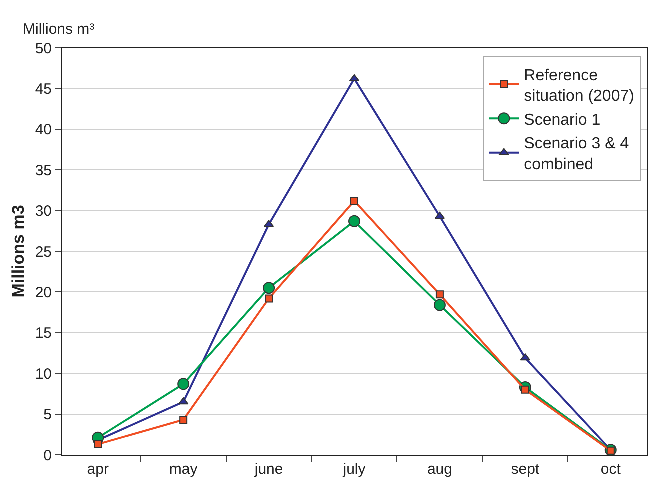 Image resolution: width=655 pixels, height=495 pixels. What do you see at coordinates (611, 469) in the screenshot?
I see `x-tick-label: oct` at bounding box center [611, 469].